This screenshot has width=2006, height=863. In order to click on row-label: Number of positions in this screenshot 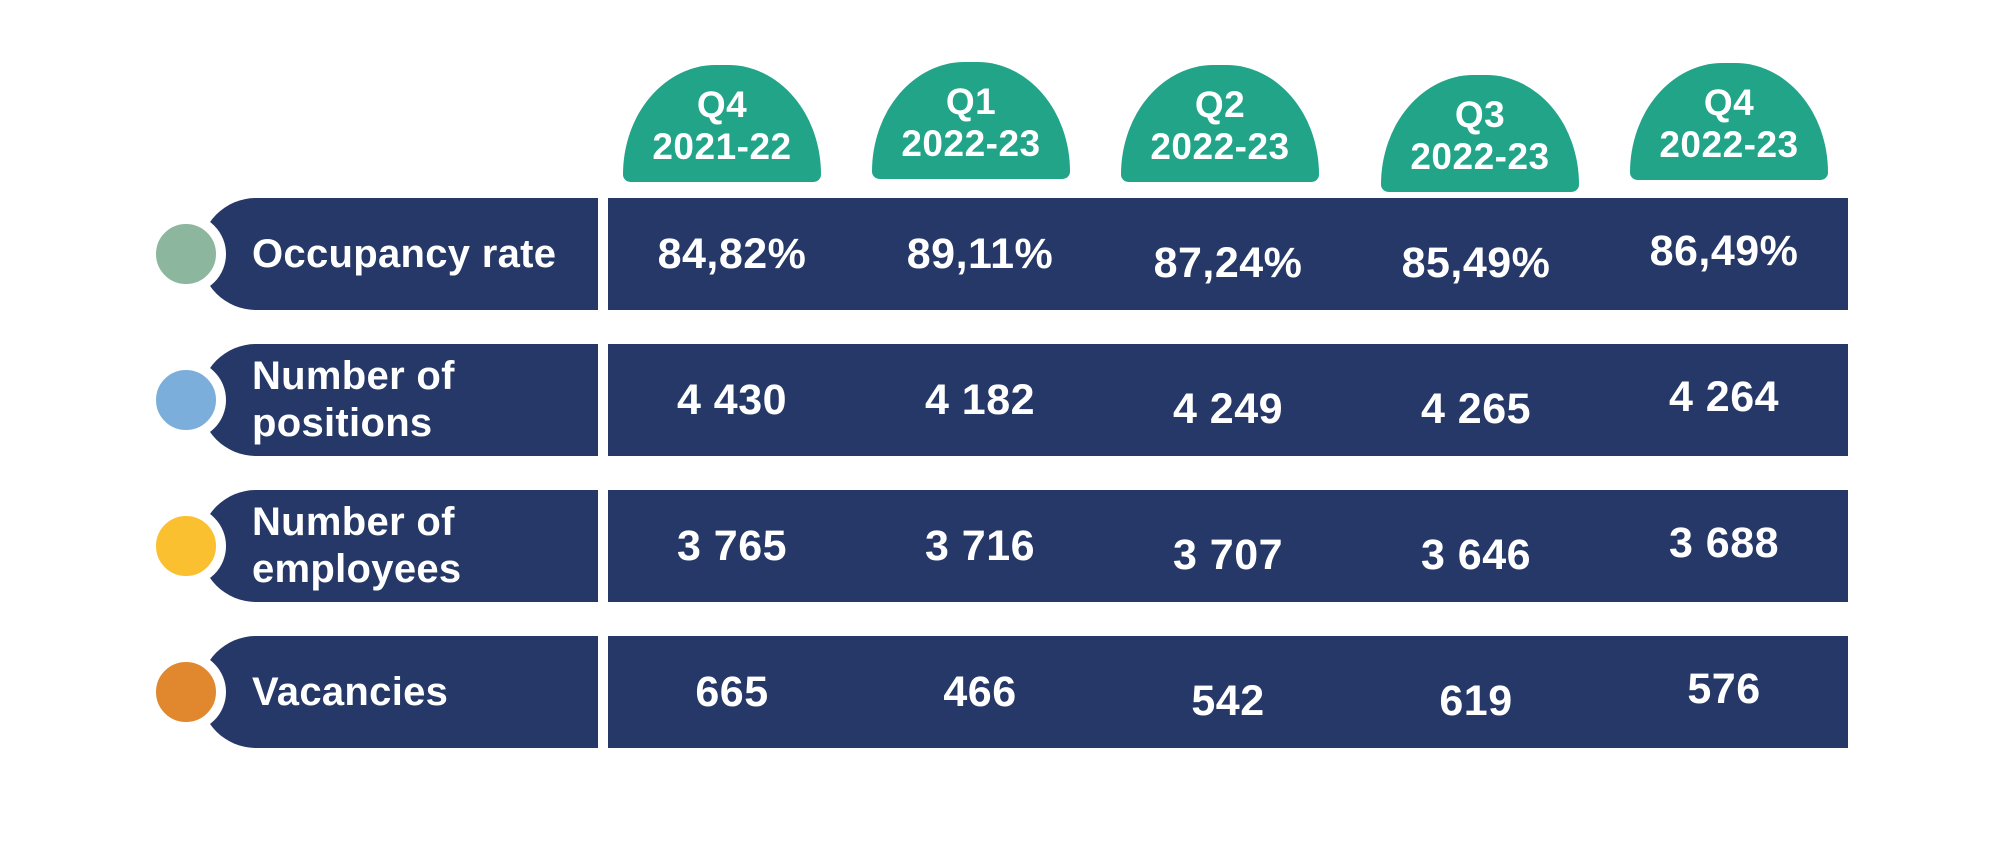, I will do `click(399, 400)`.